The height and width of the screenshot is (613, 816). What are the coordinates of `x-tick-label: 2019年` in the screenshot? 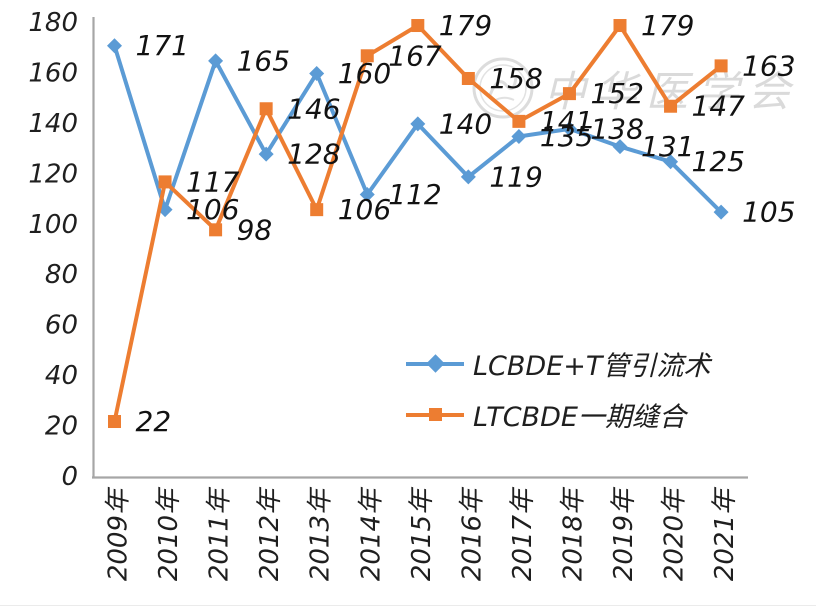 It's located at (624, 533).